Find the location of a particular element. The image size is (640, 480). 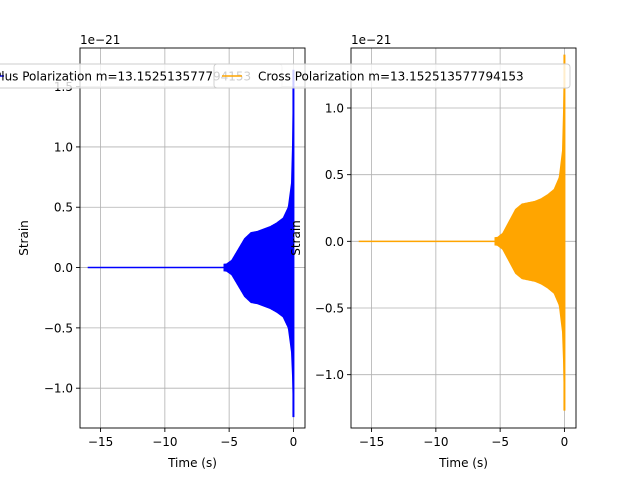

legend-label: Cross Polarization m=13.152513577794153 is located at coordinates (391, 77).